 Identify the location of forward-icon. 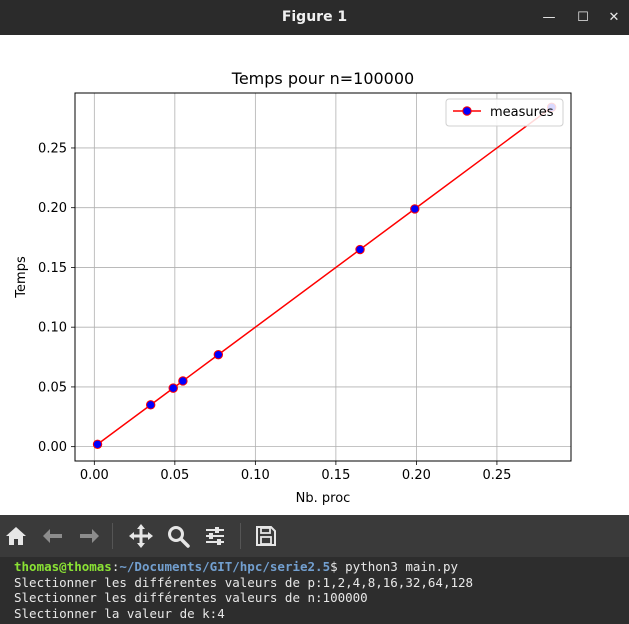
(89, 536).